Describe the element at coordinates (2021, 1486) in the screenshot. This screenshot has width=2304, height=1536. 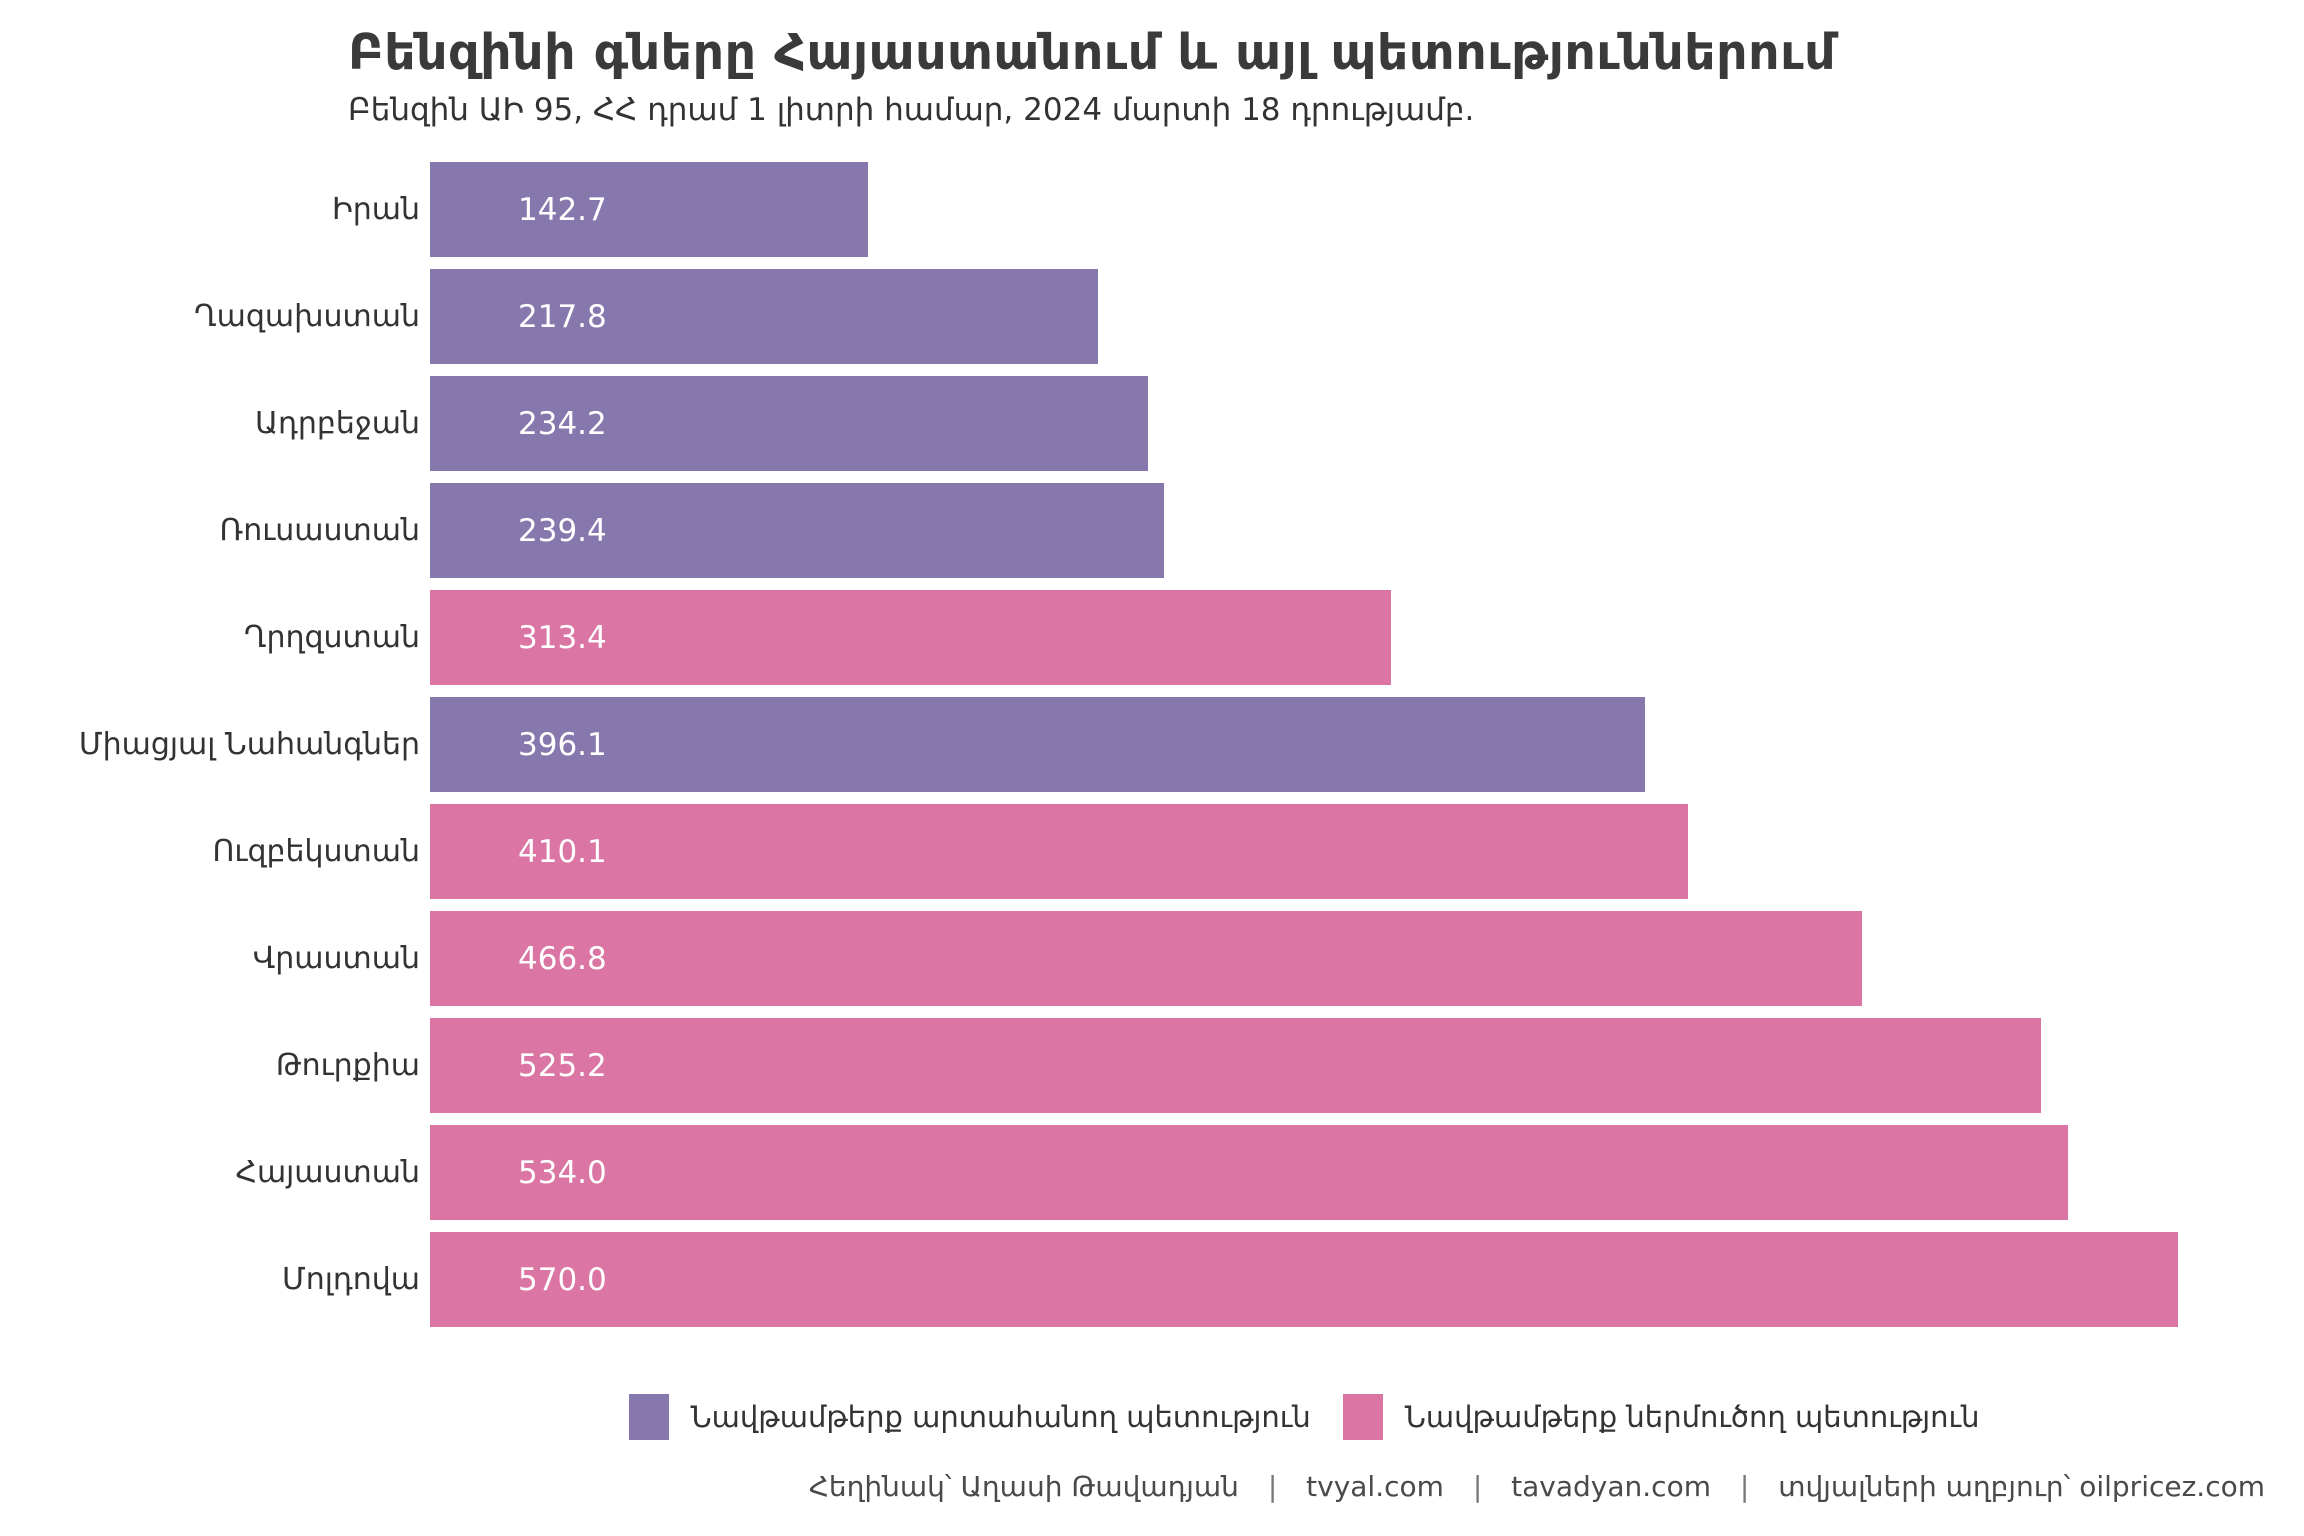
I see `data-source-credit: տվյալների աղբյուր՝ oilpricez.com` at that location.